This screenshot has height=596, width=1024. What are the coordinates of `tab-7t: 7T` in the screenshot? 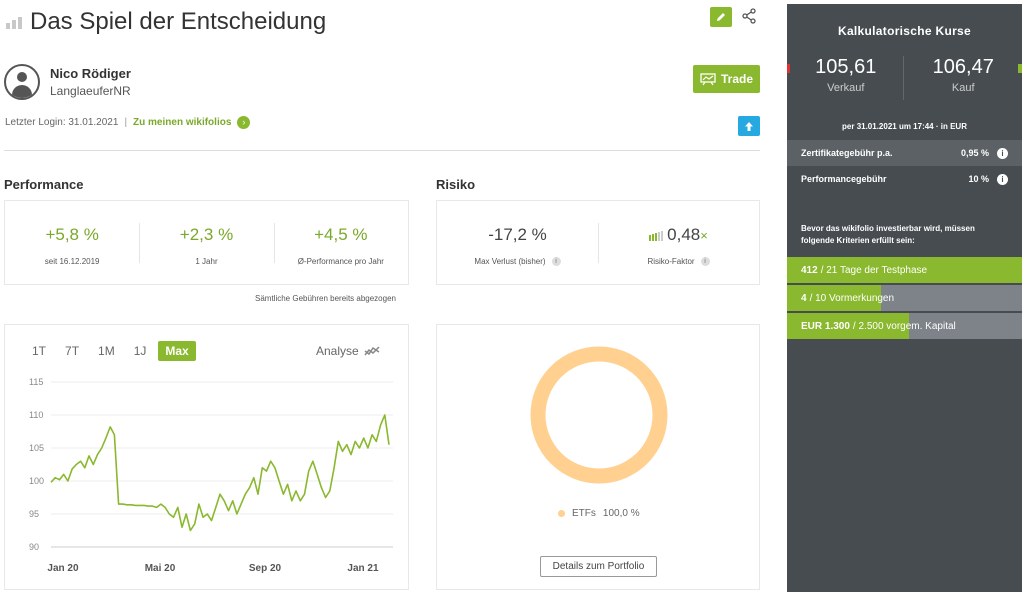 It's located at (72, 351).